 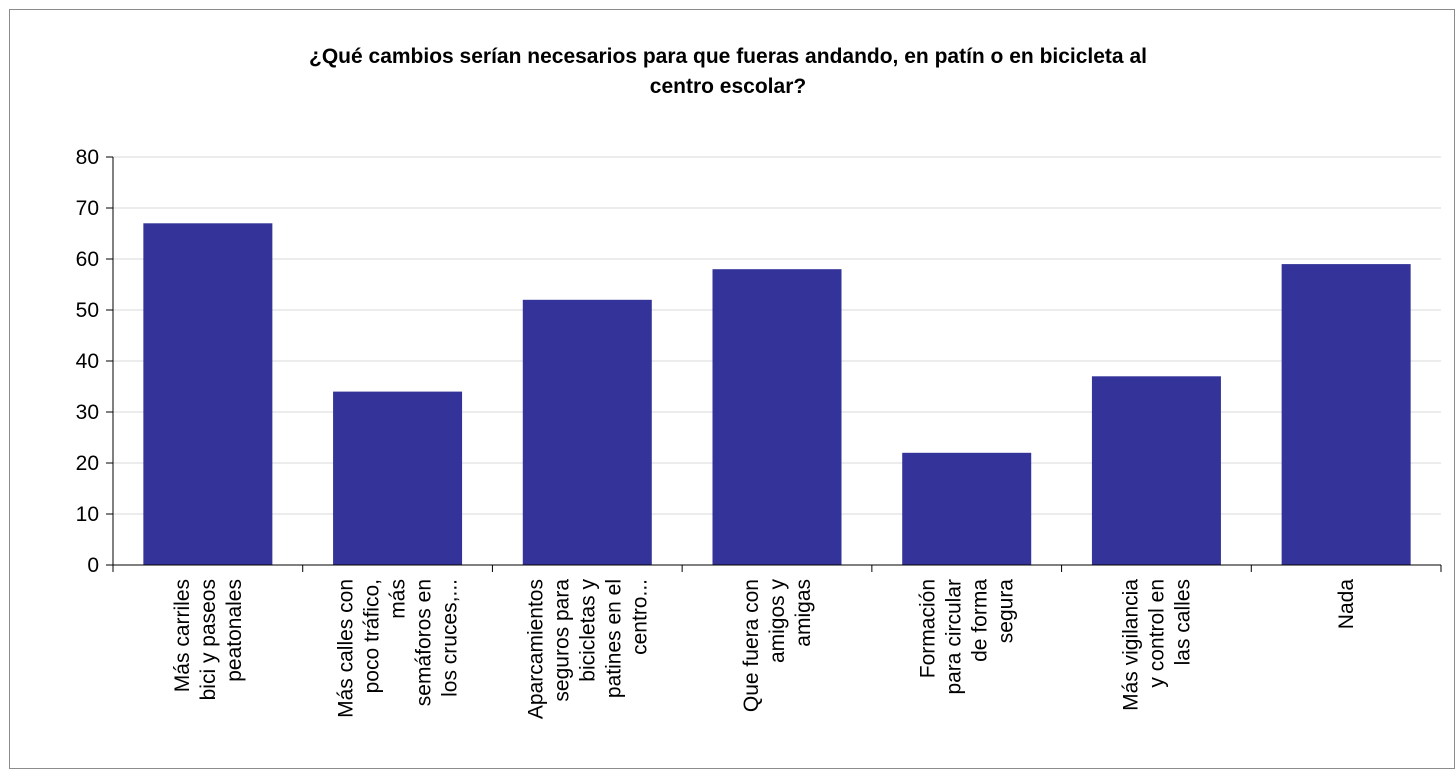 What do you see at coordinates (372, 636) in the screenshot?
I see `x-category-label-line: poco tráfico,` at bounding box center [372, 636].